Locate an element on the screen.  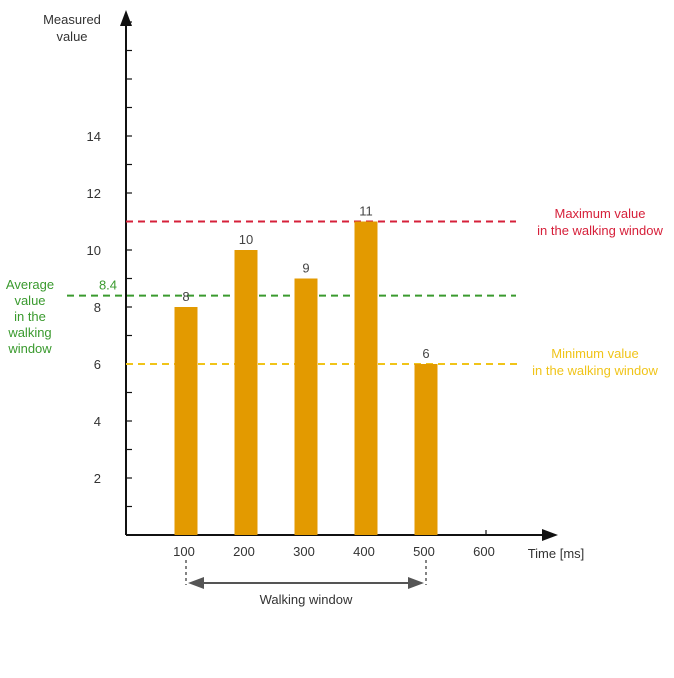
window-left-arrow is located at coordinates (196, 583).